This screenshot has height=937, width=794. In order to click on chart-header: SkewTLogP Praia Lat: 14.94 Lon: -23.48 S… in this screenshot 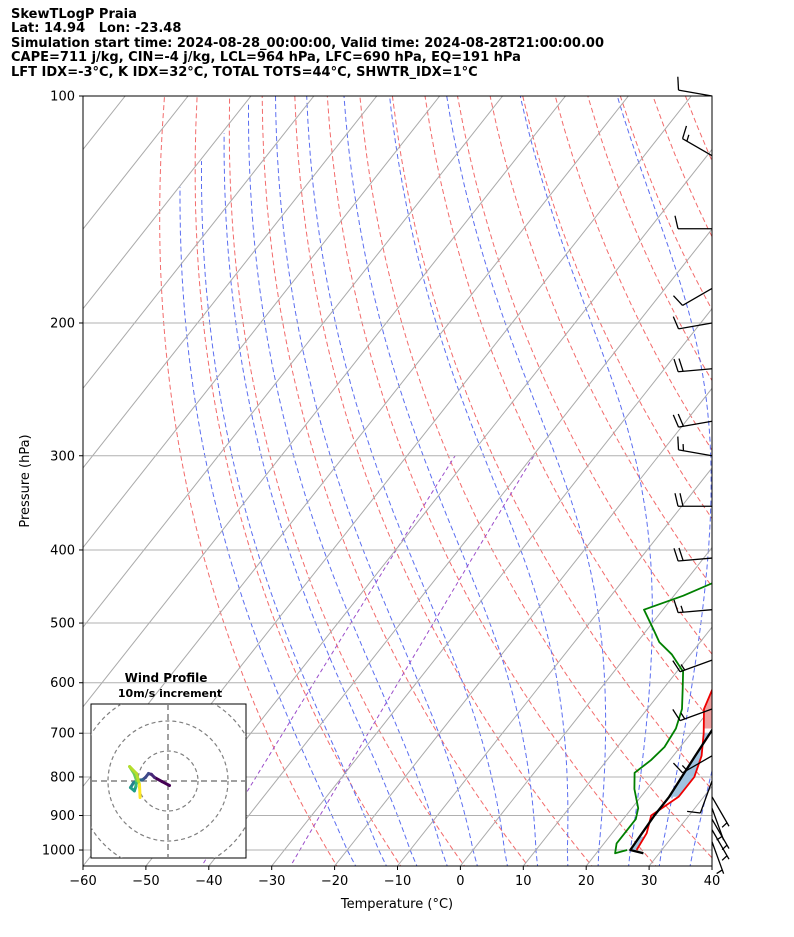, I will do `click(307, 43)`.